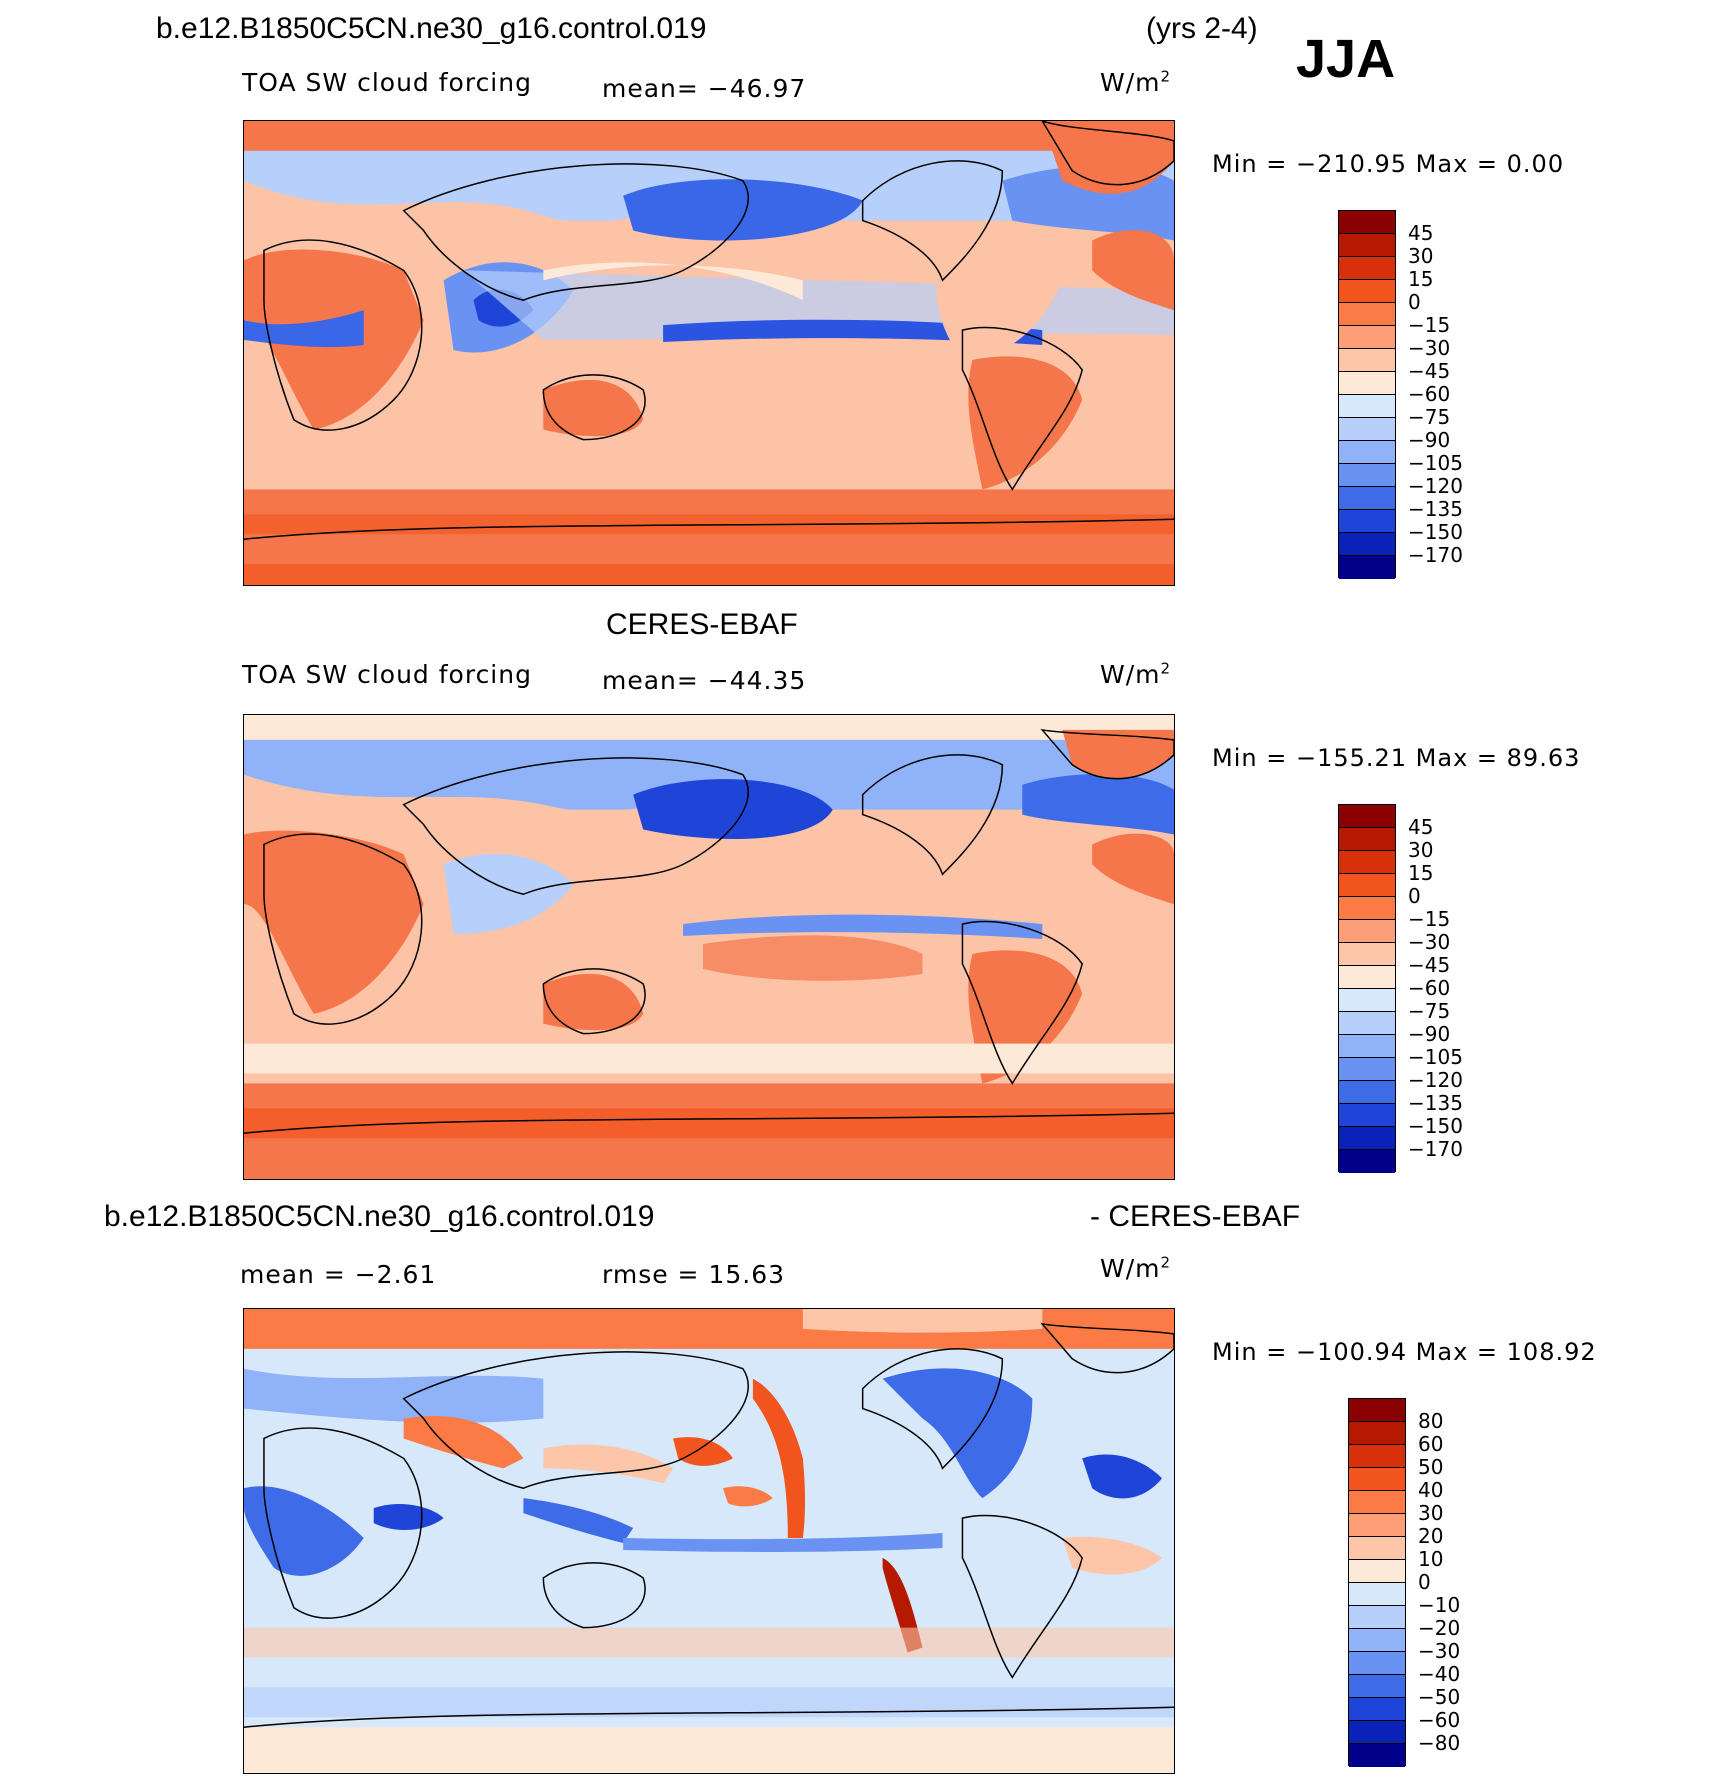 The width and height of the screenshot is (1710, 1786). I want to click on colorbar-tick-label: −20, so click(1439, 1628).